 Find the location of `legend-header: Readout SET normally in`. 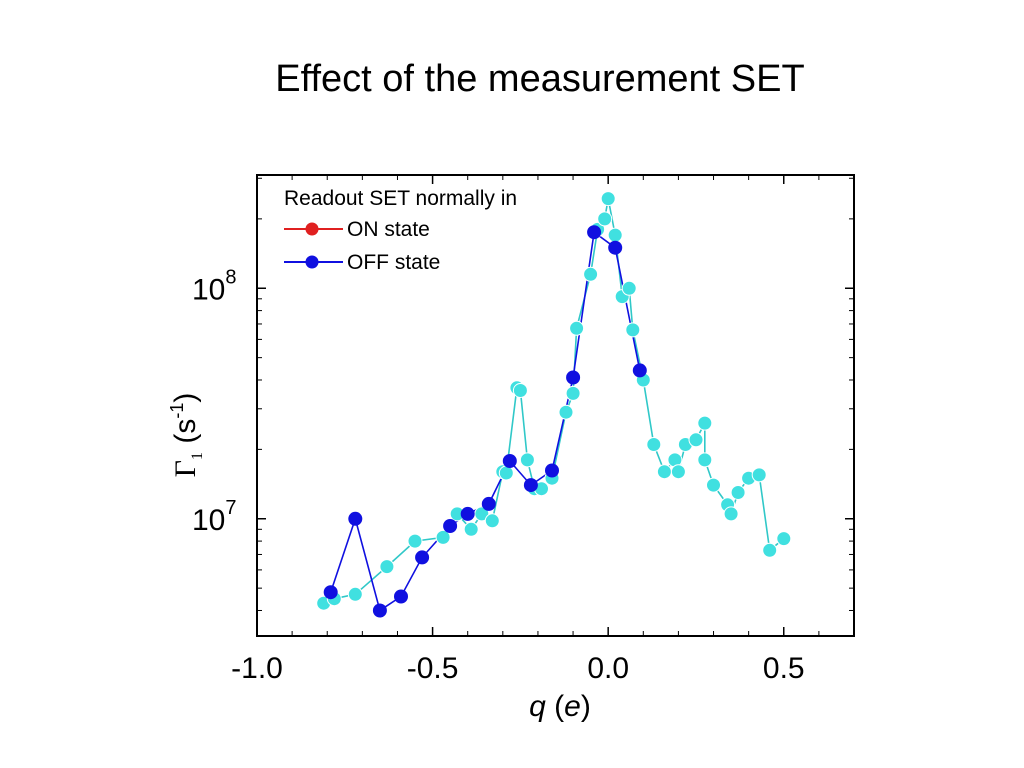

legend-header: Readout SET normally in is located at coordinates (400, 198).